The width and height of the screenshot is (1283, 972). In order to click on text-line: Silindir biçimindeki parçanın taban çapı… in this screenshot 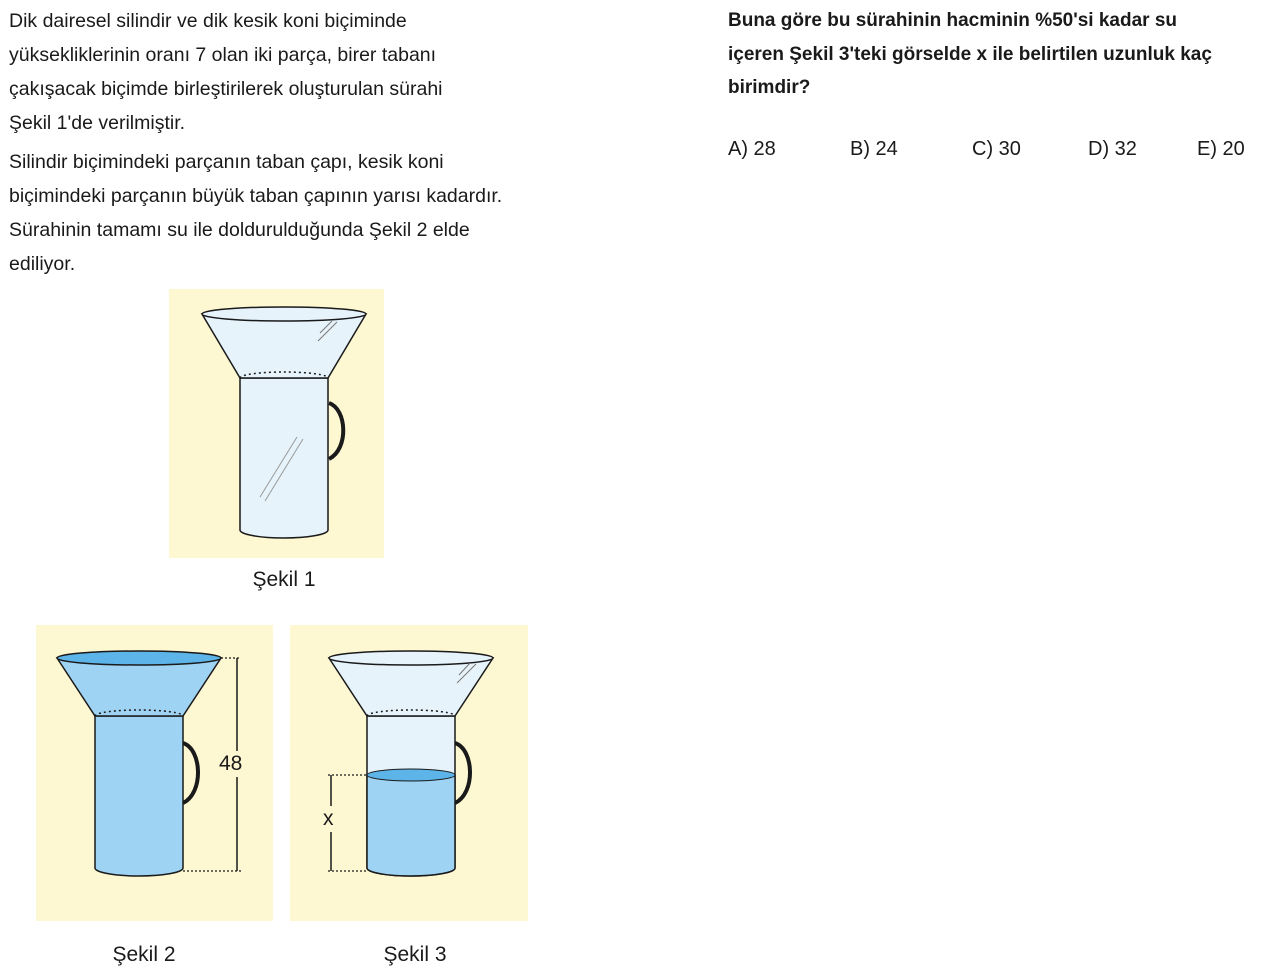, I will do `click(226, 162)`.